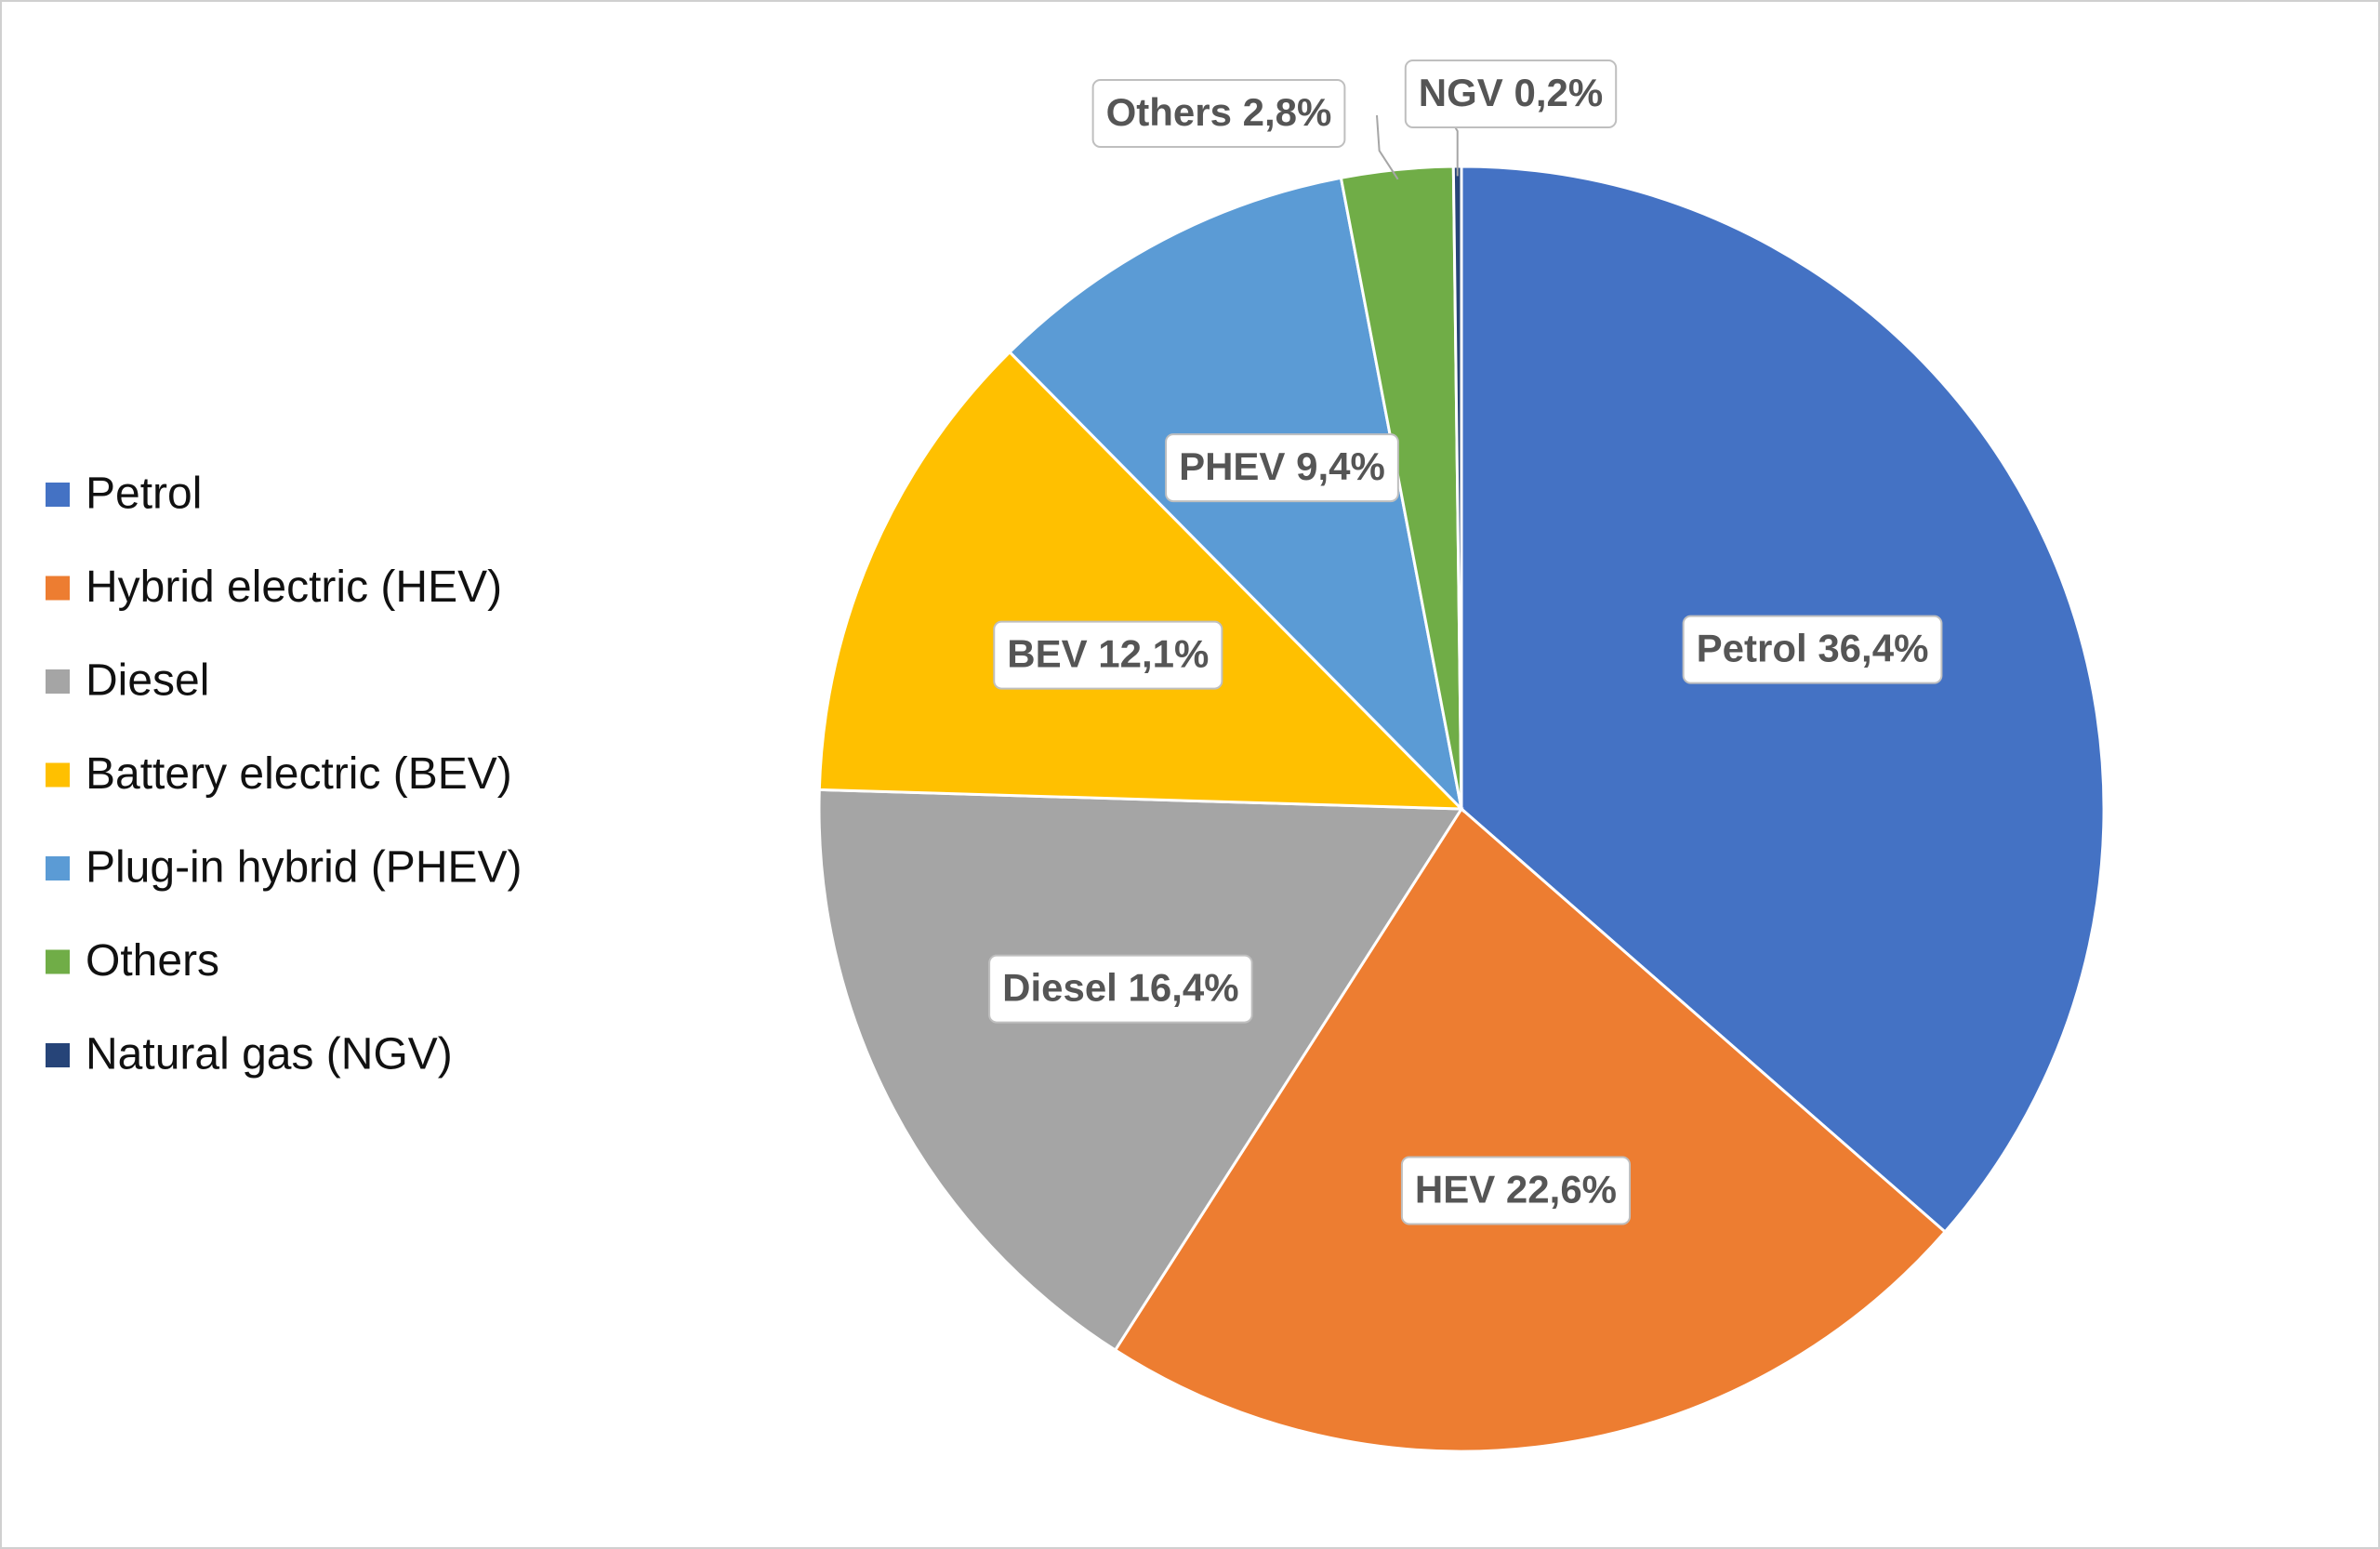 Image resolution: width=2380 pixels, height=1549 pixels. I want to click on data-label: Diesel 16,4%, so click(1120, 988).